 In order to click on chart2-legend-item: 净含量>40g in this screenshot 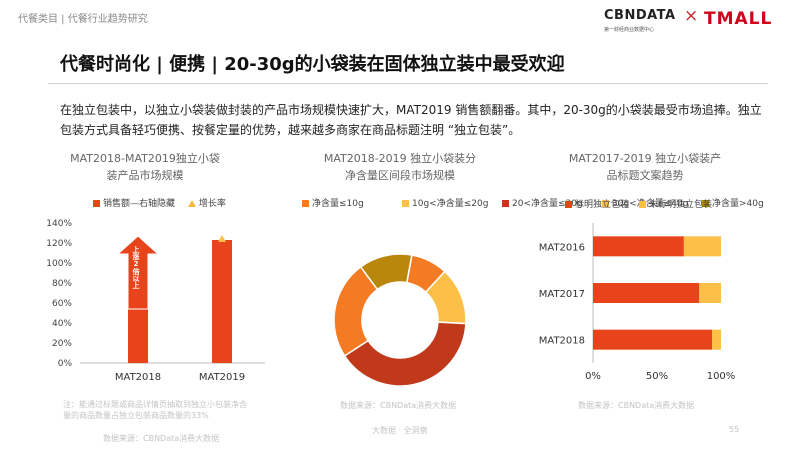, I will do `click(751, 204)`.